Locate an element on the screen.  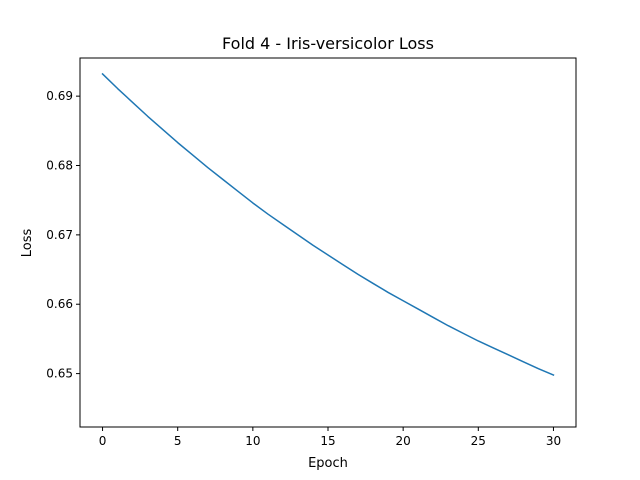
x-tick-label: 25 is located at coordinates (478, 441).